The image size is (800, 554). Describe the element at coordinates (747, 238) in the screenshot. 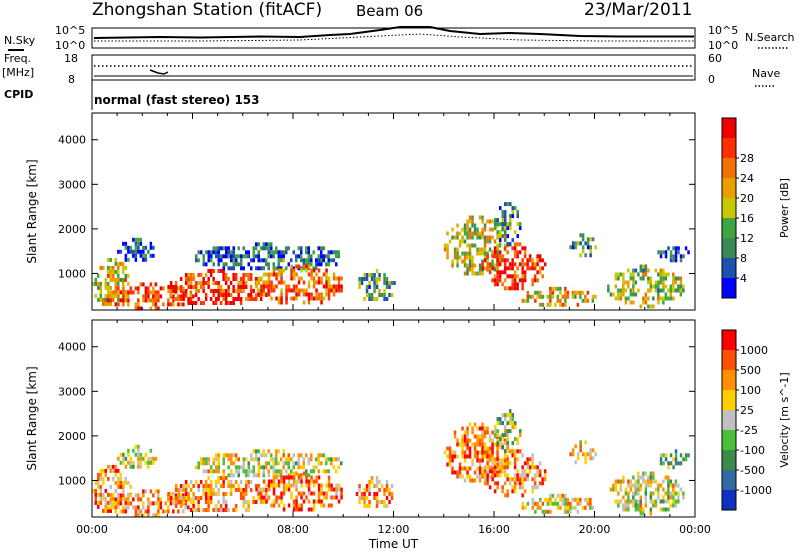

I see `colorbar-tick-label: 12` at that location.